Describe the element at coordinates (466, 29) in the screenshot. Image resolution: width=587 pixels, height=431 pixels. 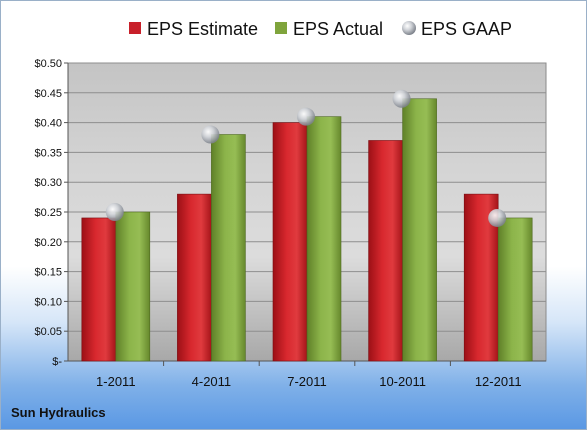
I see `legend-eps-gaap-label: EPS GAAP` at that location.